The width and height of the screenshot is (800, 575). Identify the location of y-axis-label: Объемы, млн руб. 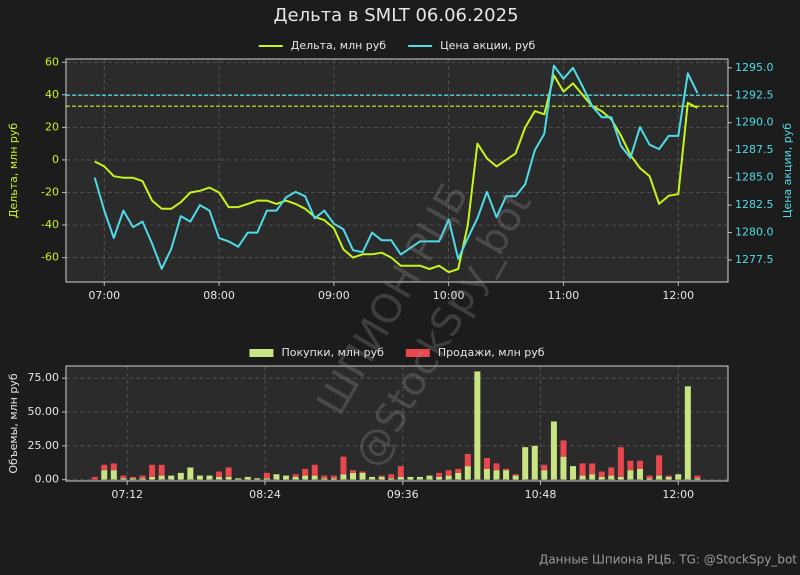
(13, 423).